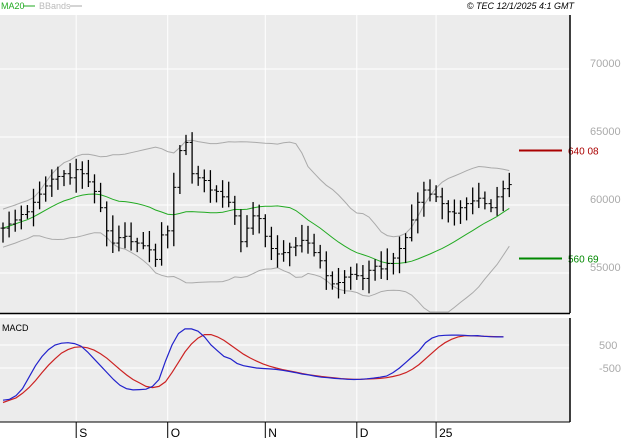 This screenshot has height=440, width=627. Describe the element at coordinates (605, 268) in the screenshot. I see `price-tick-label: 55000` at that location.